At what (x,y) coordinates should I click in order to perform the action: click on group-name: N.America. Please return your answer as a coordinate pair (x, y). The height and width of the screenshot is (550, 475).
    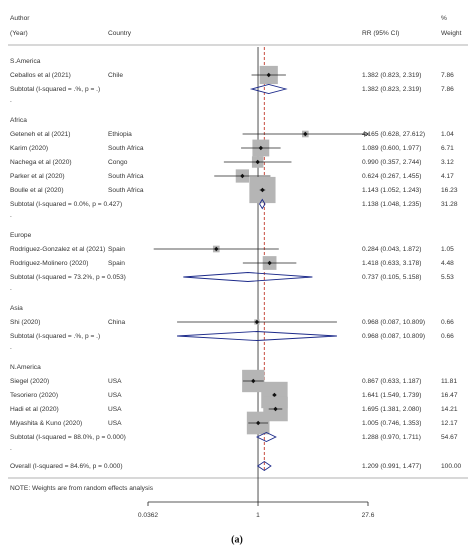
    Looking at the image, I should click on (25, 367).